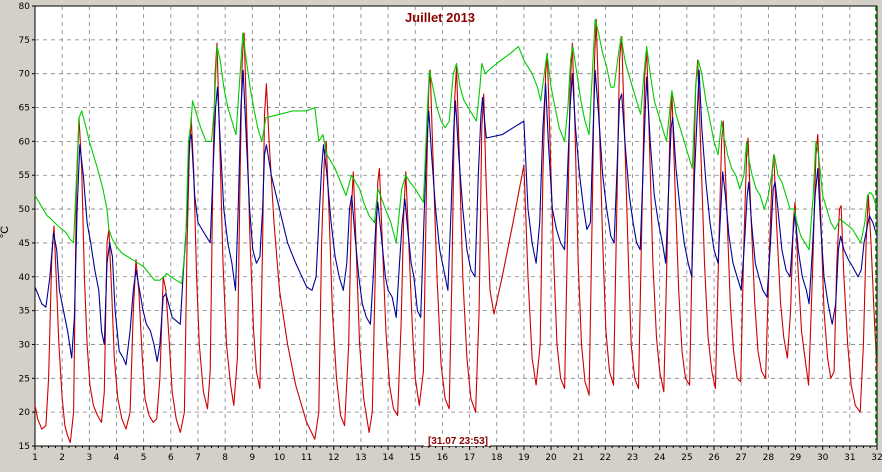 The image size is (882, 472). Describe the element at coordinates (769, 458) in the screenshot. I see `x-tick-label: 28` at that location.